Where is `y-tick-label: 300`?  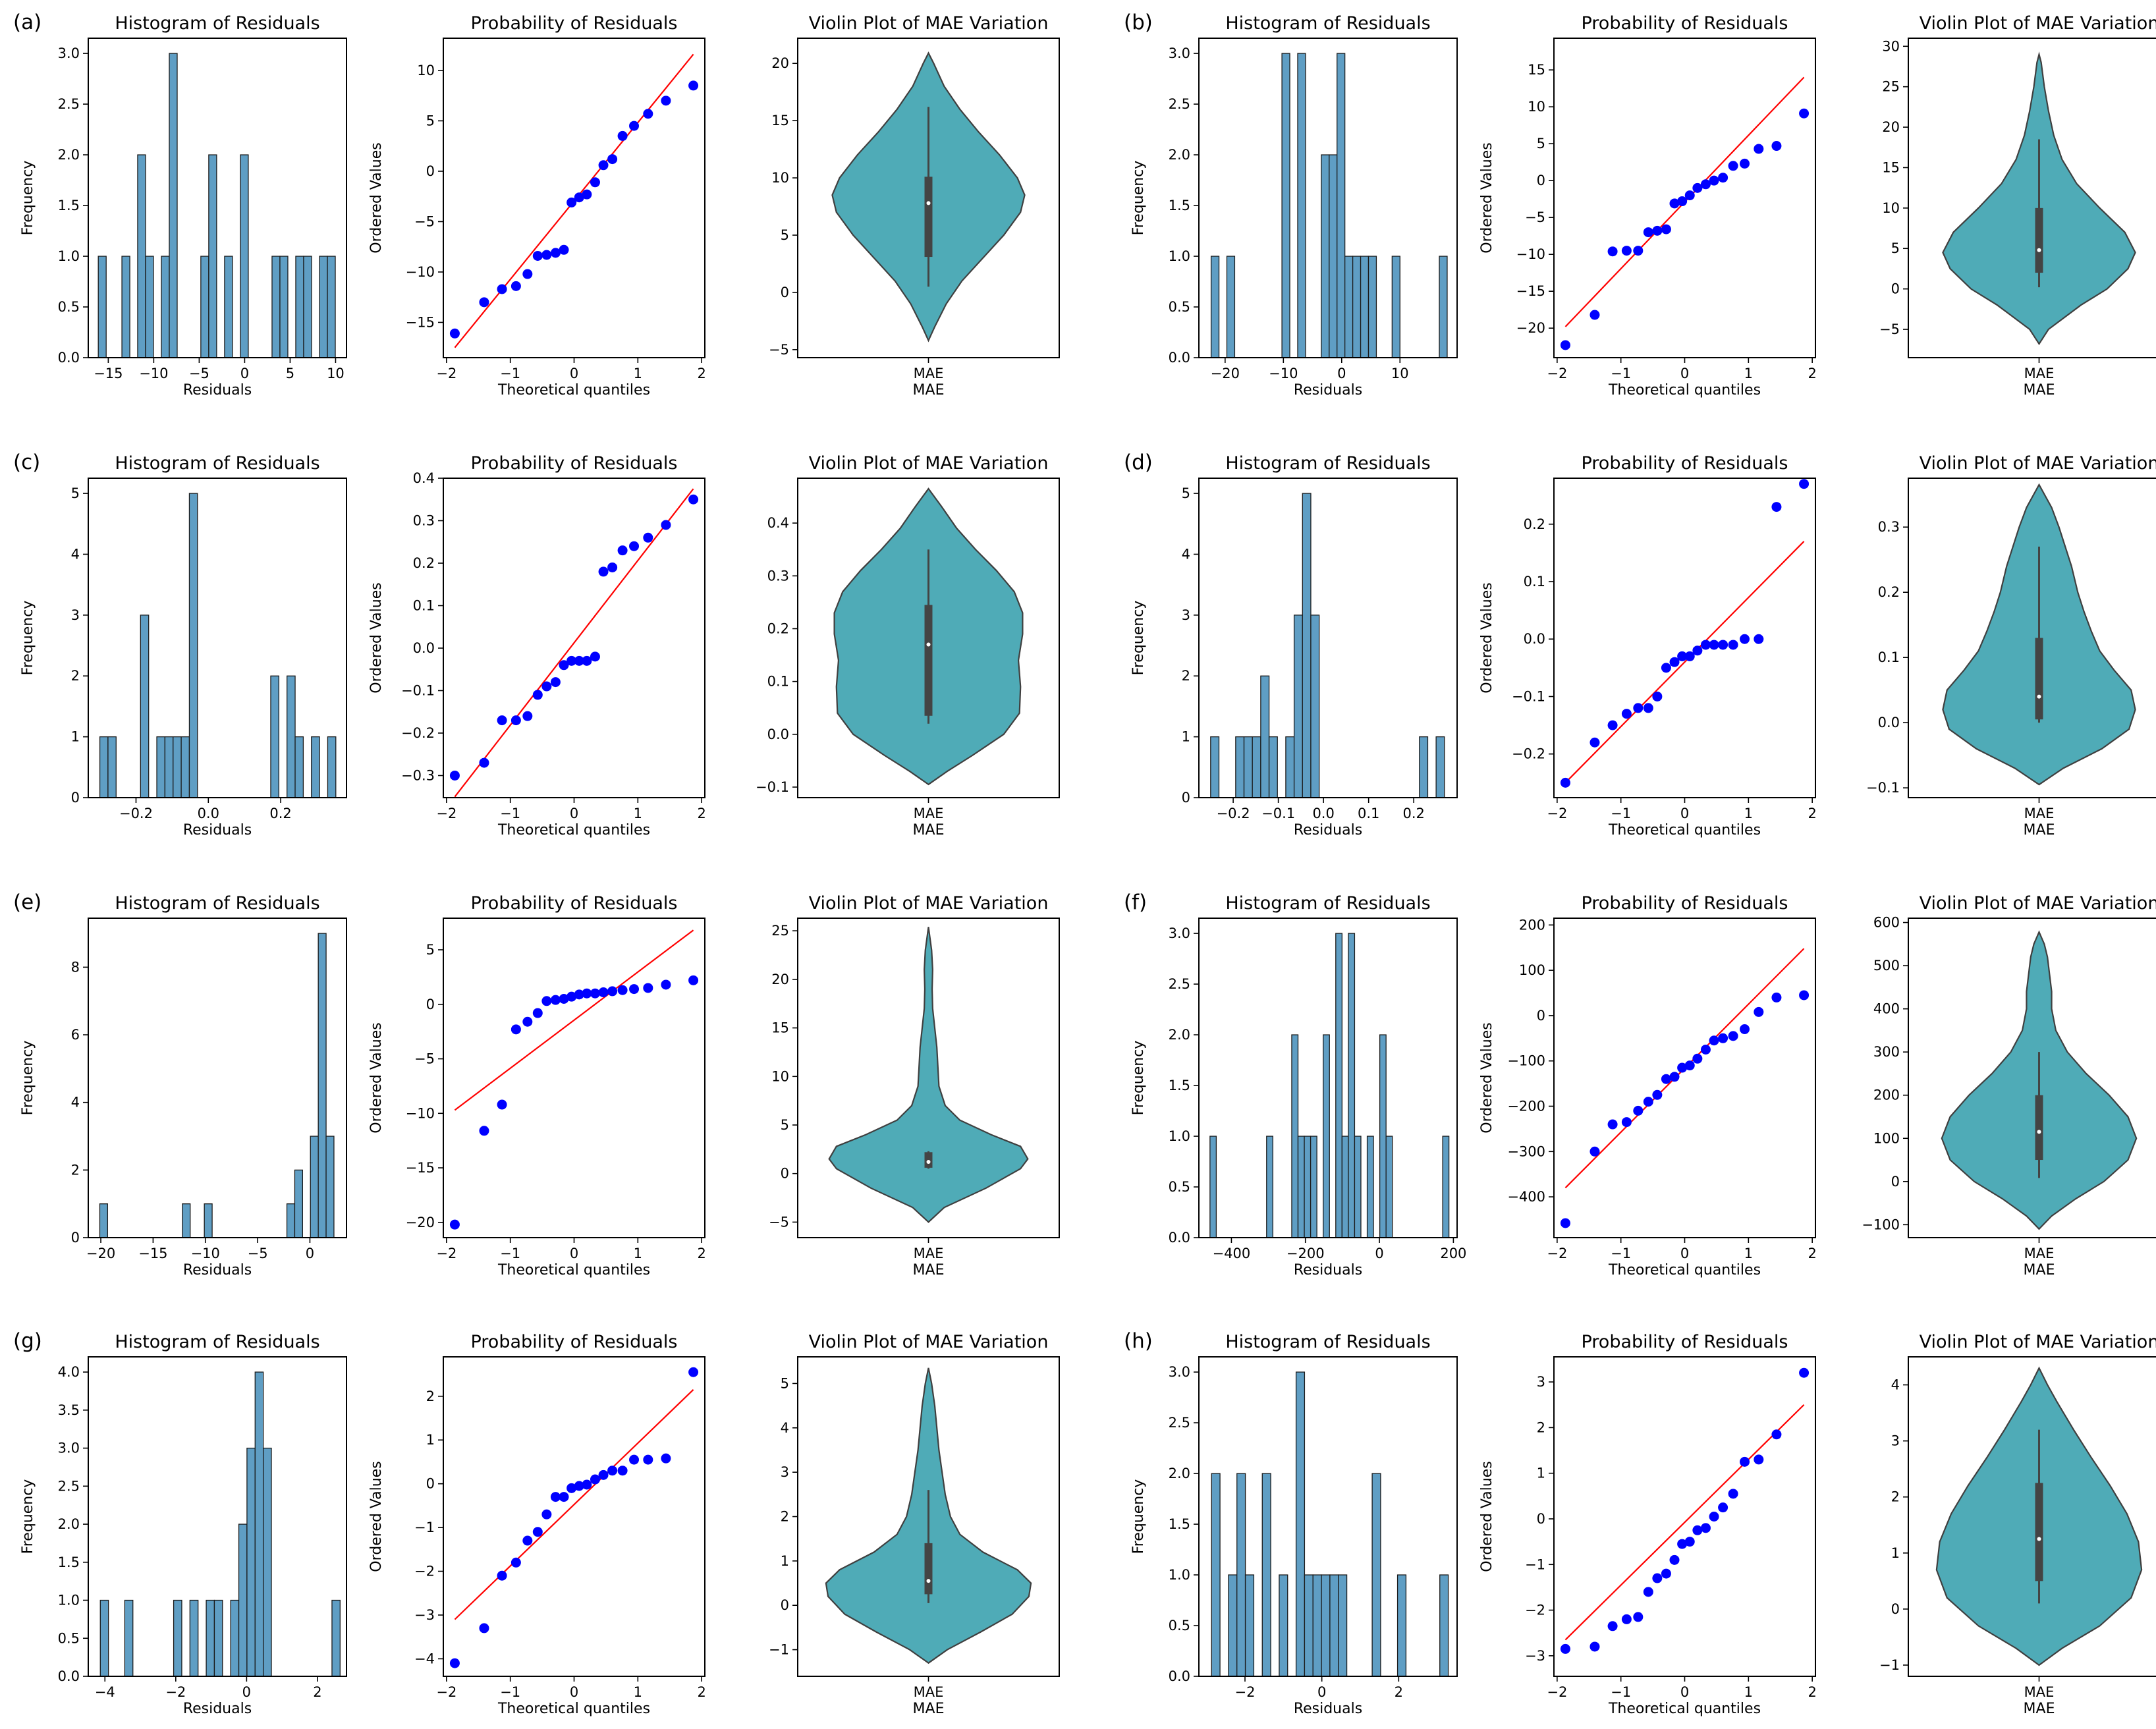 y-tick-label: 300 is located at coordinates (1886, 1052).